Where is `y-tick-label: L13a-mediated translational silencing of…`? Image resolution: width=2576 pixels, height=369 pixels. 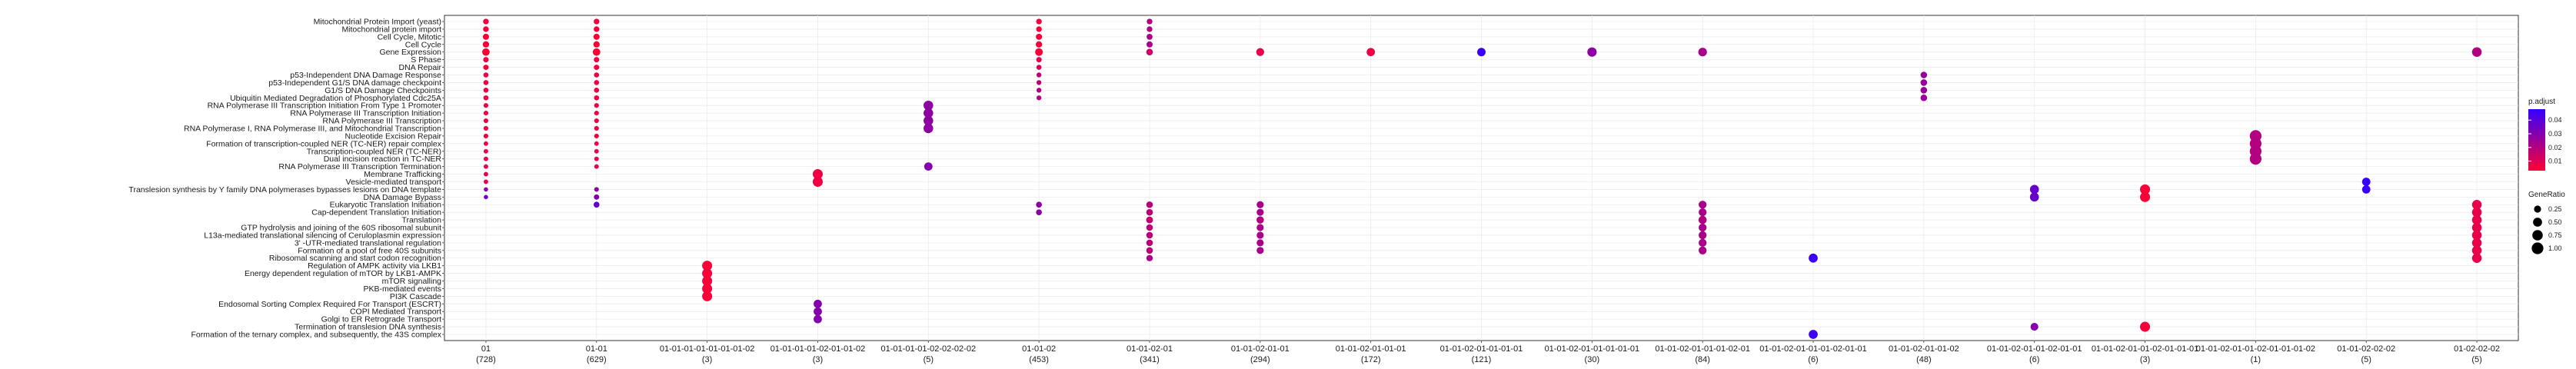 y-tick-label: L13a-mediated translational silencing of… is located at coordinates (322, 235).